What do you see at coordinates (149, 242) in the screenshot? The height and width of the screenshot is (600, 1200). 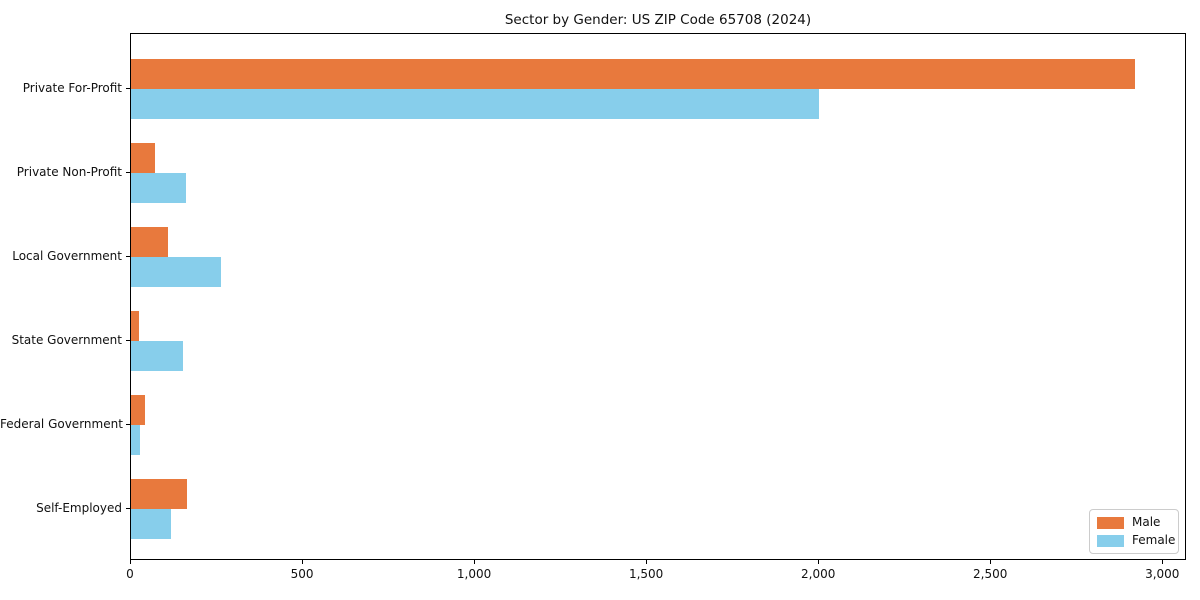 I see `bar-male-local-government` at bounding box center [149, 242].